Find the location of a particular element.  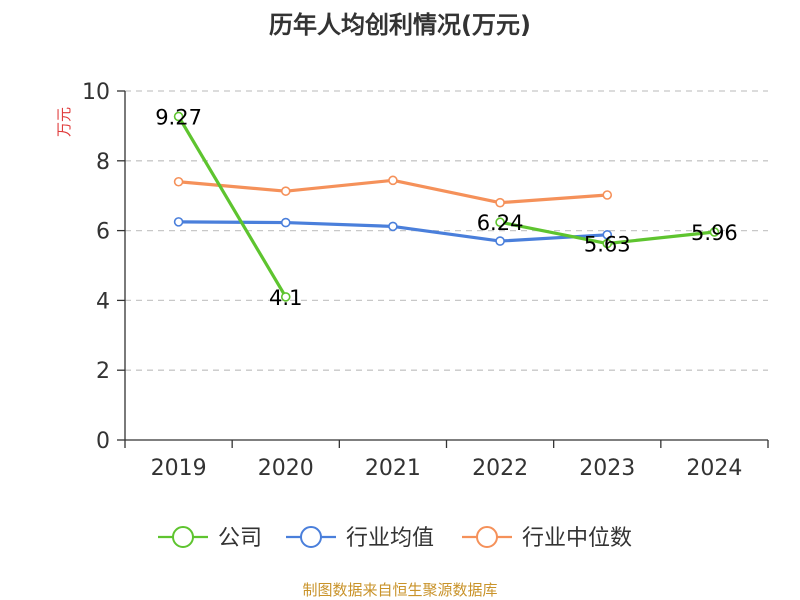

legend-item: 行业中位数 is located at coordinates (547, 538).